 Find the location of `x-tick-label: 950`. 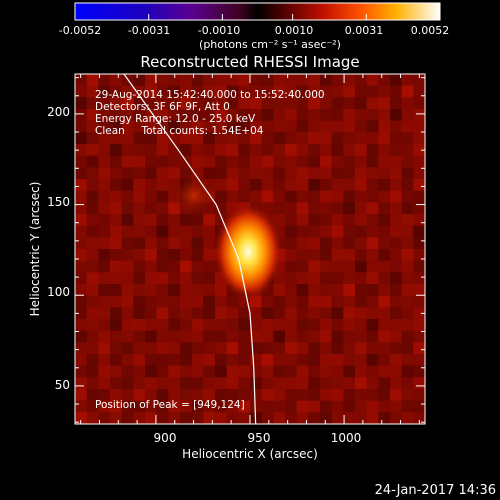

x-tick-label: 950 is located at coordinates (259, 438).